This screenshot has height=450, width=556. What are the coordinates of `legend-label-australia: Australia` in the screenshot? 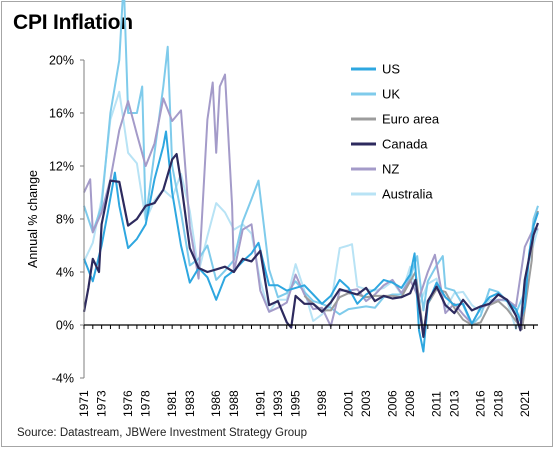 It's located at (407, 194).